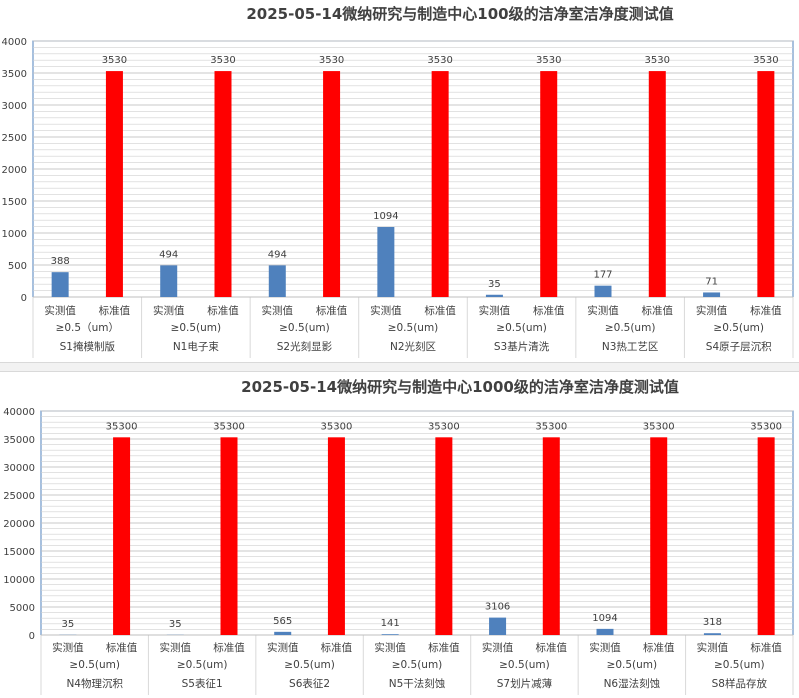 The width and height of the screenshot is (799, 698). Describe the element at coordinates (19, 580) in the screenshot. I see `y-tick-label: 10000` at that location.